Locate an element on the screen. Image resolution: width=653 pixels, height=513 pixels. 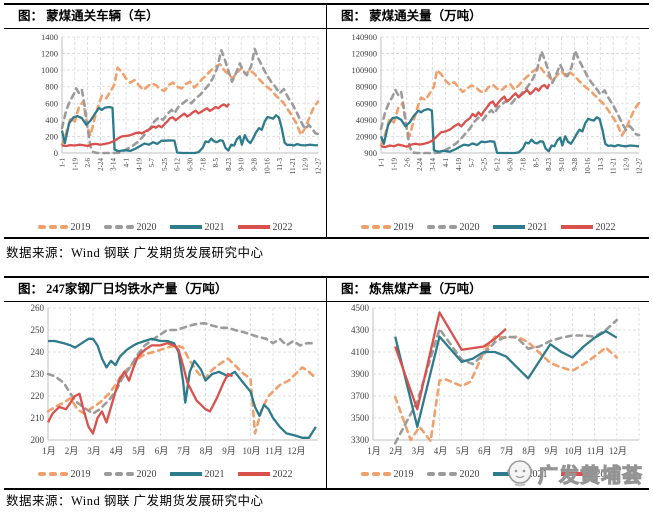
chart-title: 图： 蒙煤通关量（万吨） is located at coordinates (488, 17).